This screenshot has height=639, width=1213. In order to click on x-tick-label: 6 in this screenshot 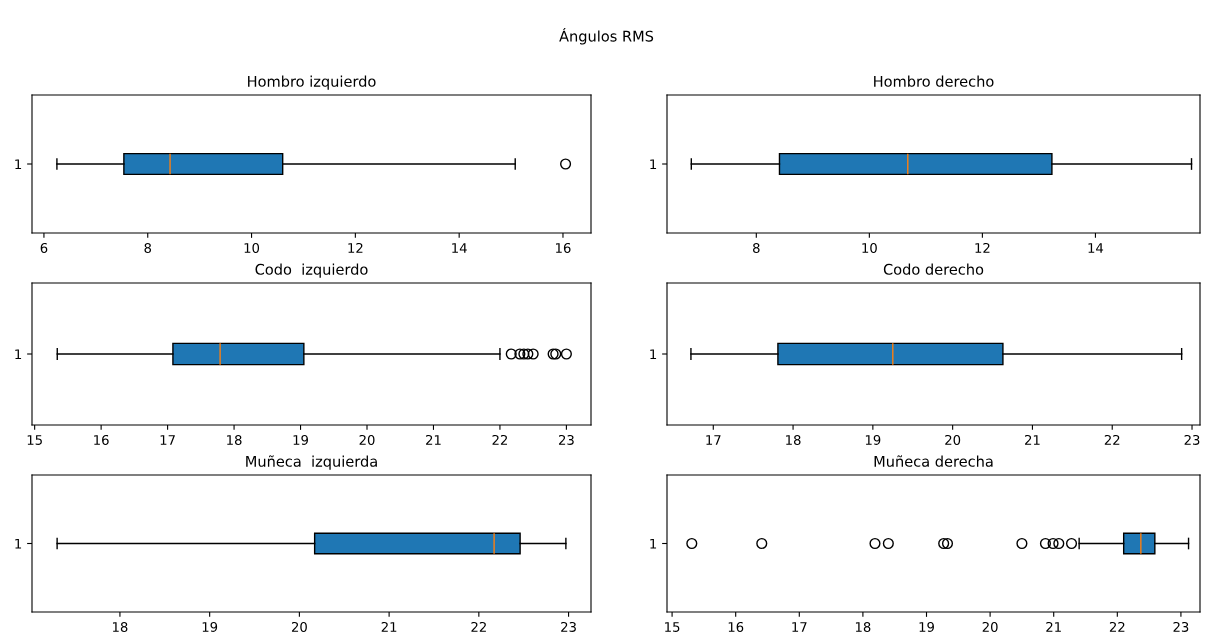, I will do `click(44, 247)`.